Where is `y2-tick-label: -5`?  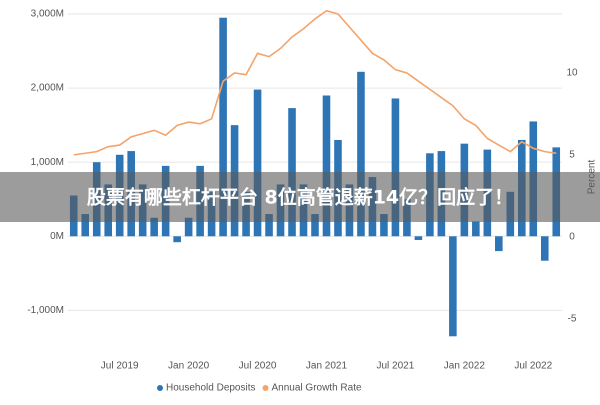
y2-tick-label: -5 is located at coordinates (572, 318).